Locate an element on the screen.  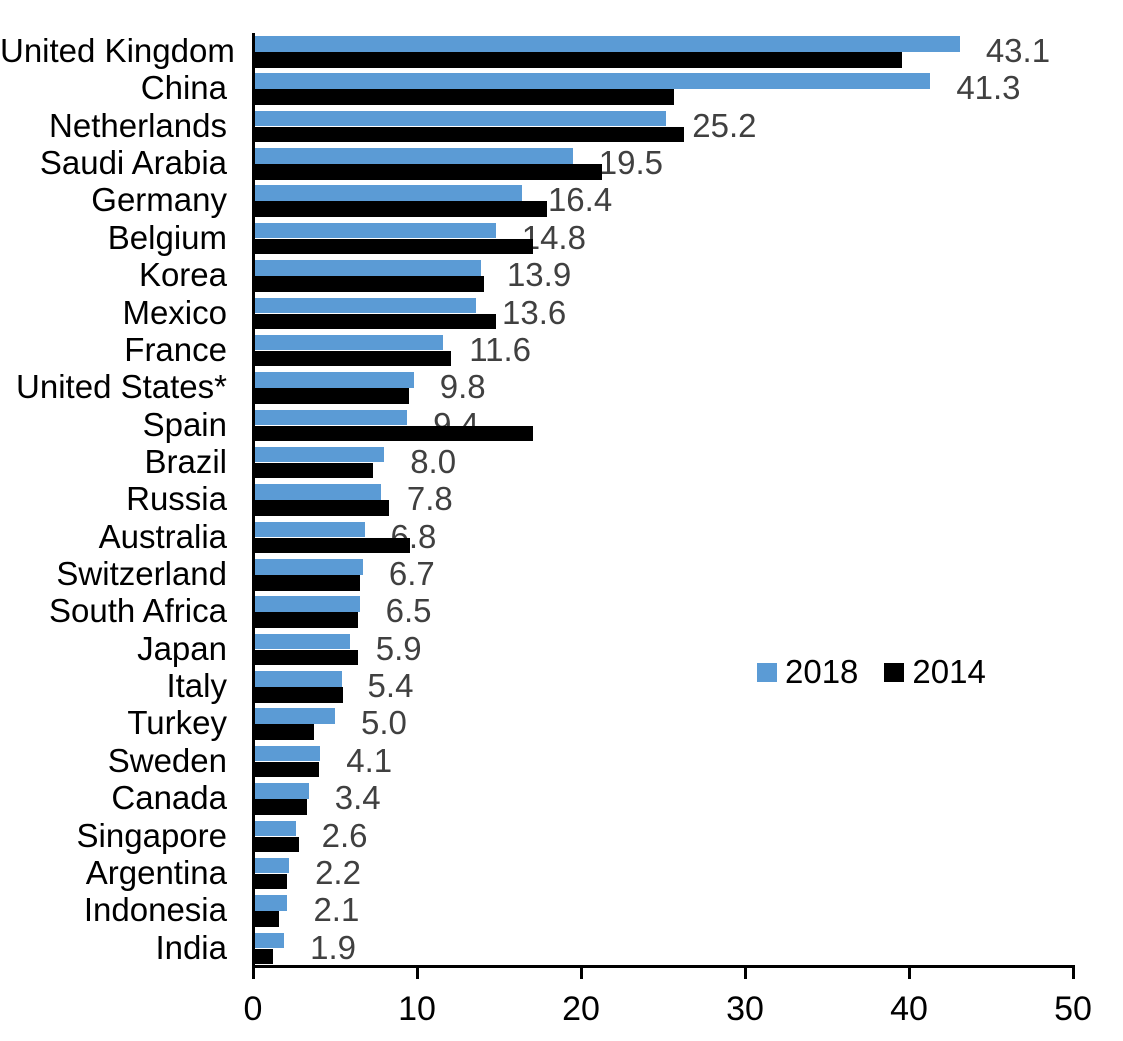
category-label: India is located at coordinates (191, 947).